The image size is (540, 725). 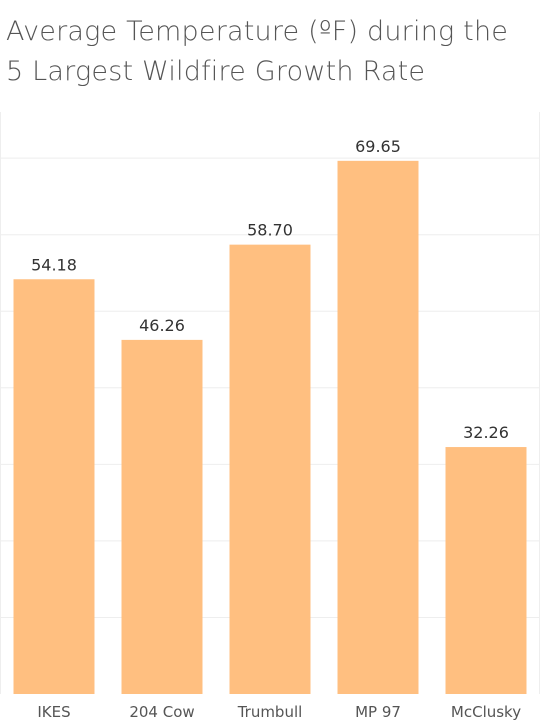 What do you see at coordinates (270, 469) in the screenshot?
I see `bar-trumbull` at bounding box center [270, 469].